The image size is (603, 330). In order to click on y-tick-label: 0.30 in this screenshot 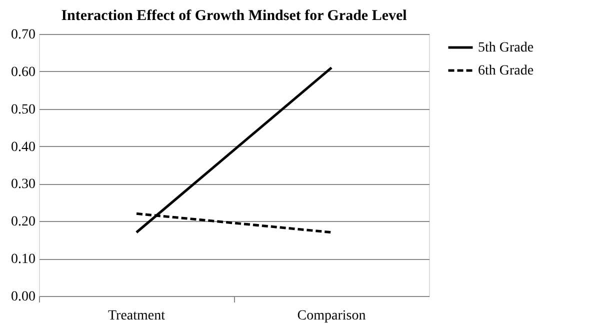, I will do `click(23, 184)`.